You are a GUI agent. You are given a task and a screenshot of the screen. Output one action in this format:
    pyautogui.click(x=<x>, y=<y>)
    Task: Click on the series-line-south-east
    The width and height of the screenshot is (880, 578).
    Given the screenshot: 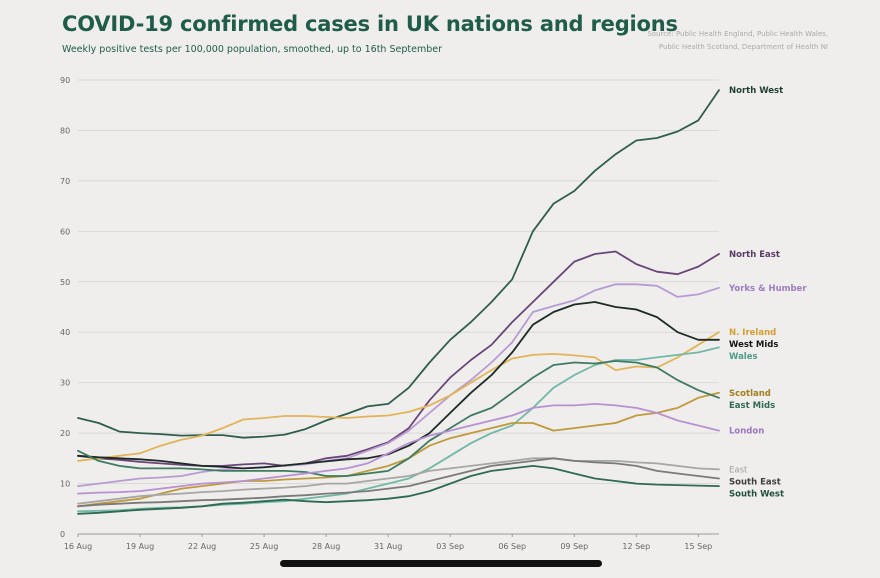 What is the action you would take?
    pyautogui.click(x=398, y=482)
    